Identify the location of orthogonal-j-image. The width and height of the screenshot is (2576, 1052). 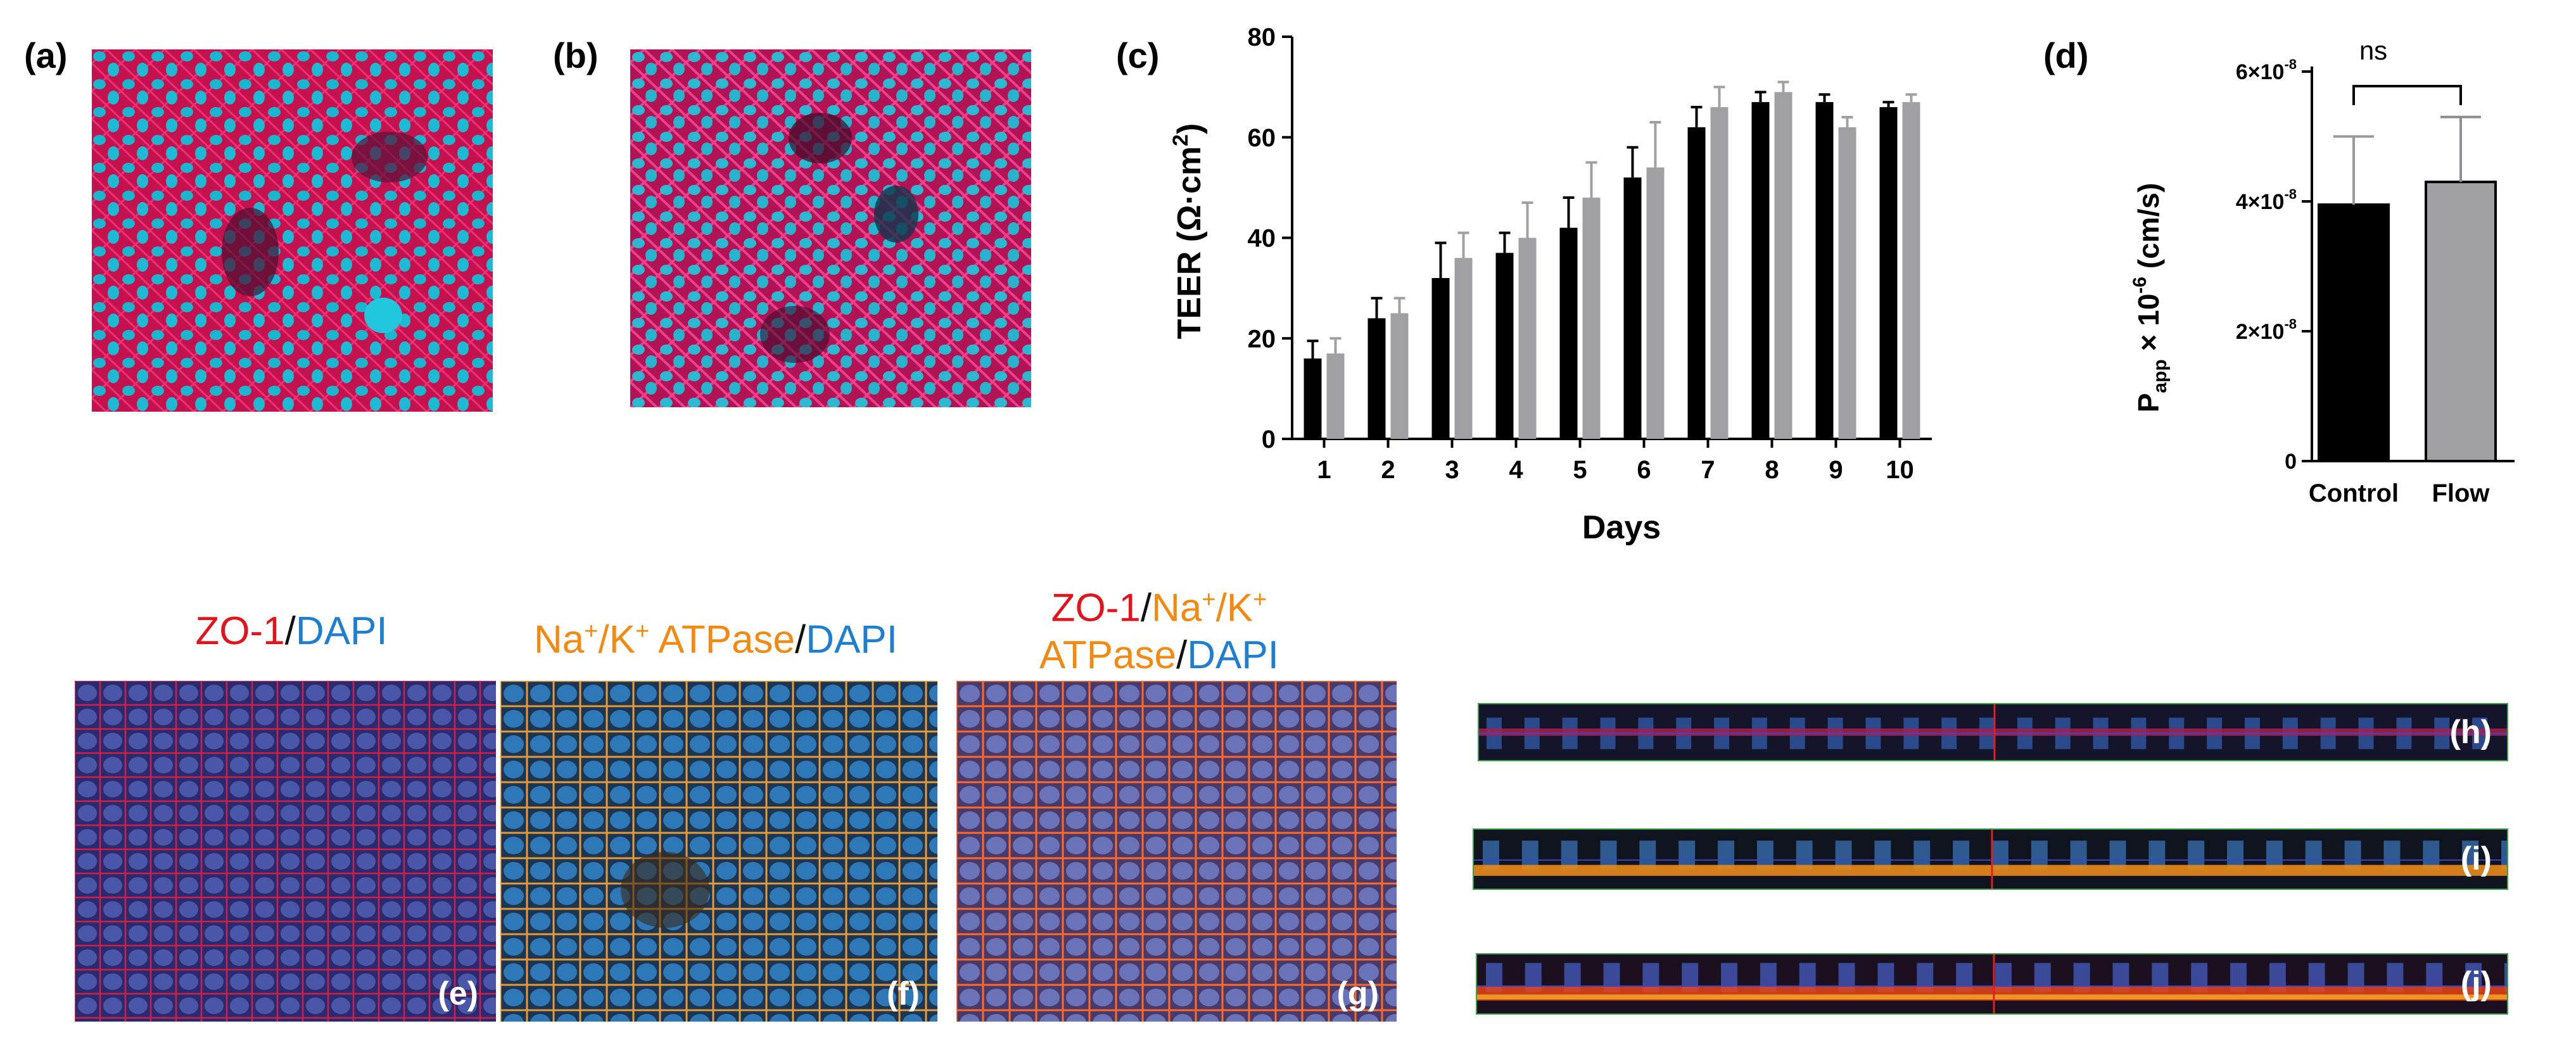
(1992, 983).